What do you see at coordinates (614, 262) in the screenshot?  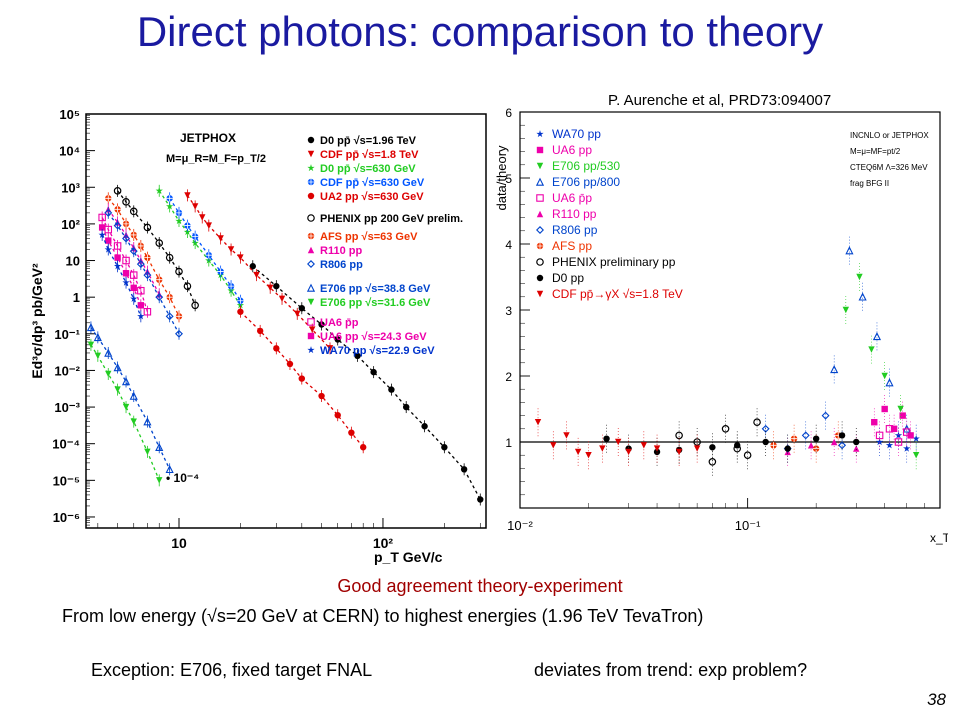 I see `legend-label: PHENIX preliminary pp` at bounding box center [614, 262].